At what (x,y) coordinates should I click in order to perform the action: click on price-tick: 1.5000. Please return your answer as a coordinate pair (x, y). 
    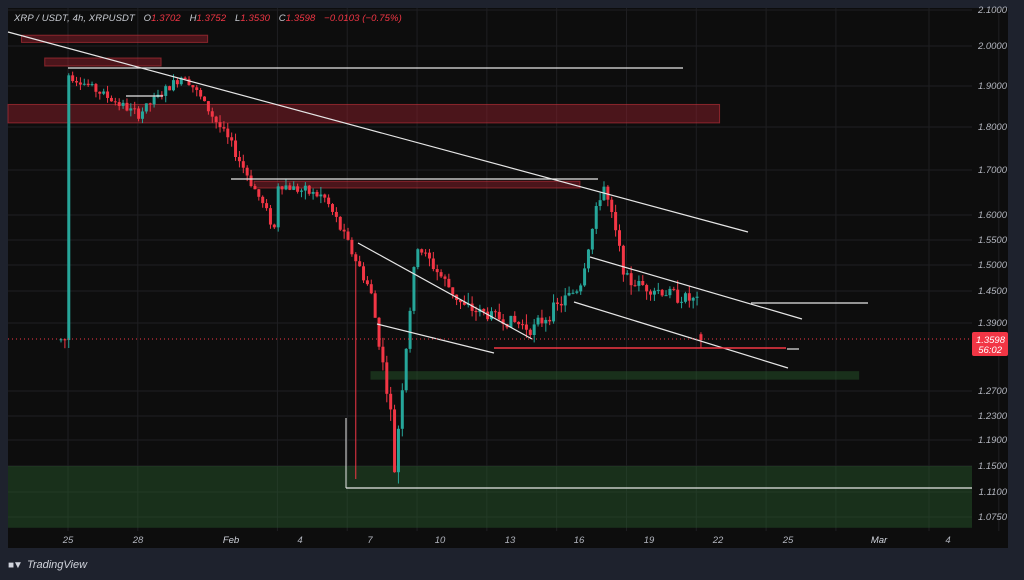
    Looking at the image, I should click on (993, 265).